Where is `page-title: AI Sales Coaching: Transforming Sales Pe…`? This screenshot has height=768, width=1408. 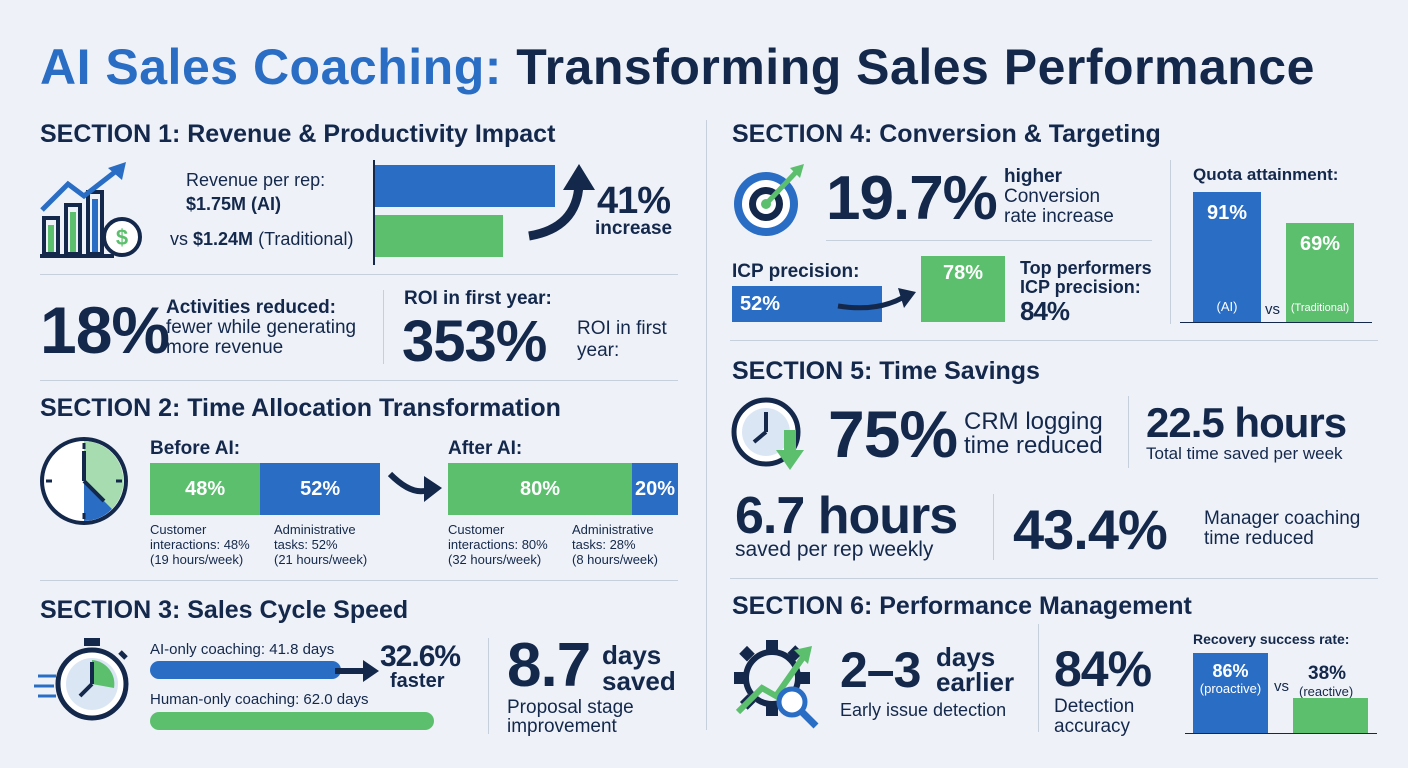
page-title: AI Sales Coaching: Transforming Sales Pe… is located at coordinates (677, 67).